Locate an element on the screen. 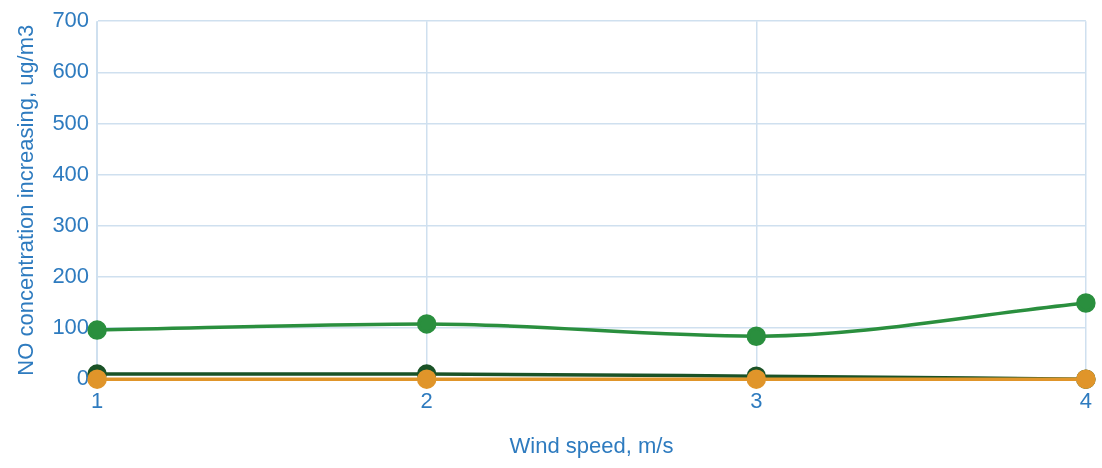  y-tick-label: 400 is located at coordinates (71, 173).